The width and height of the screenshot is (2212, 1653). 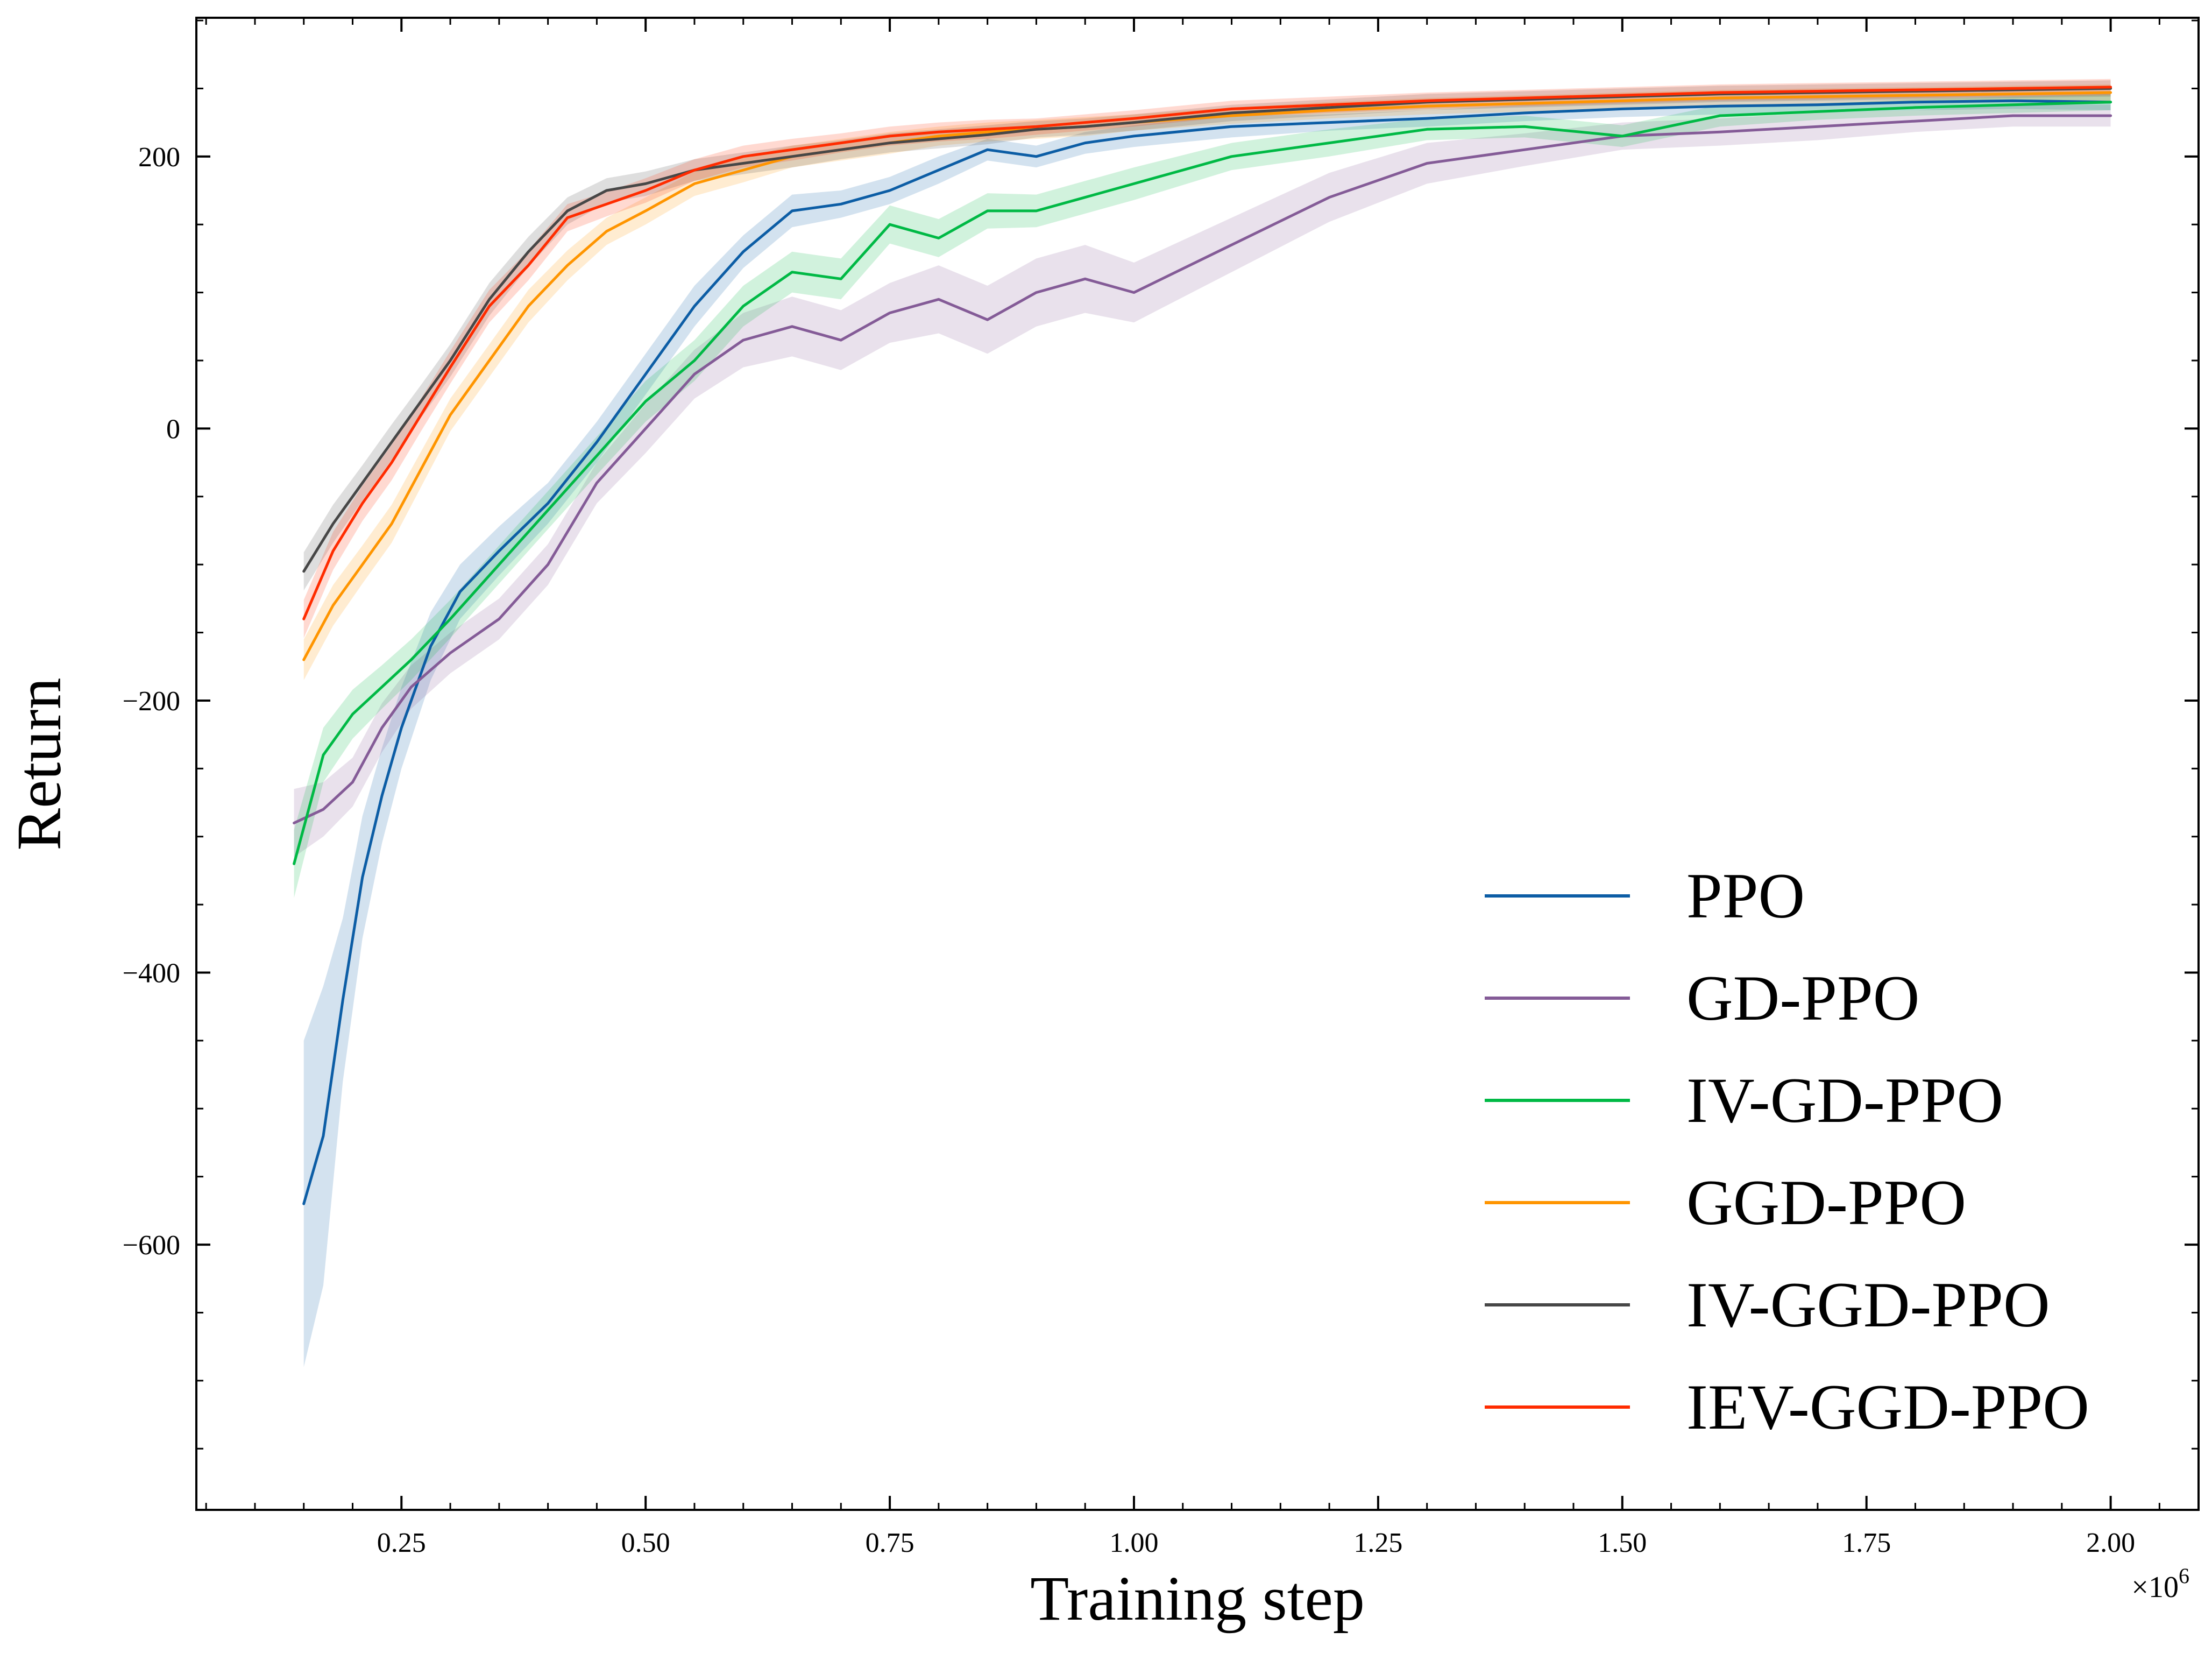 What do you see at coordinates (1377, 1543) in the screenshot?
I see `x-tick-label: 1.25` at bounding box center [1377, 1543].